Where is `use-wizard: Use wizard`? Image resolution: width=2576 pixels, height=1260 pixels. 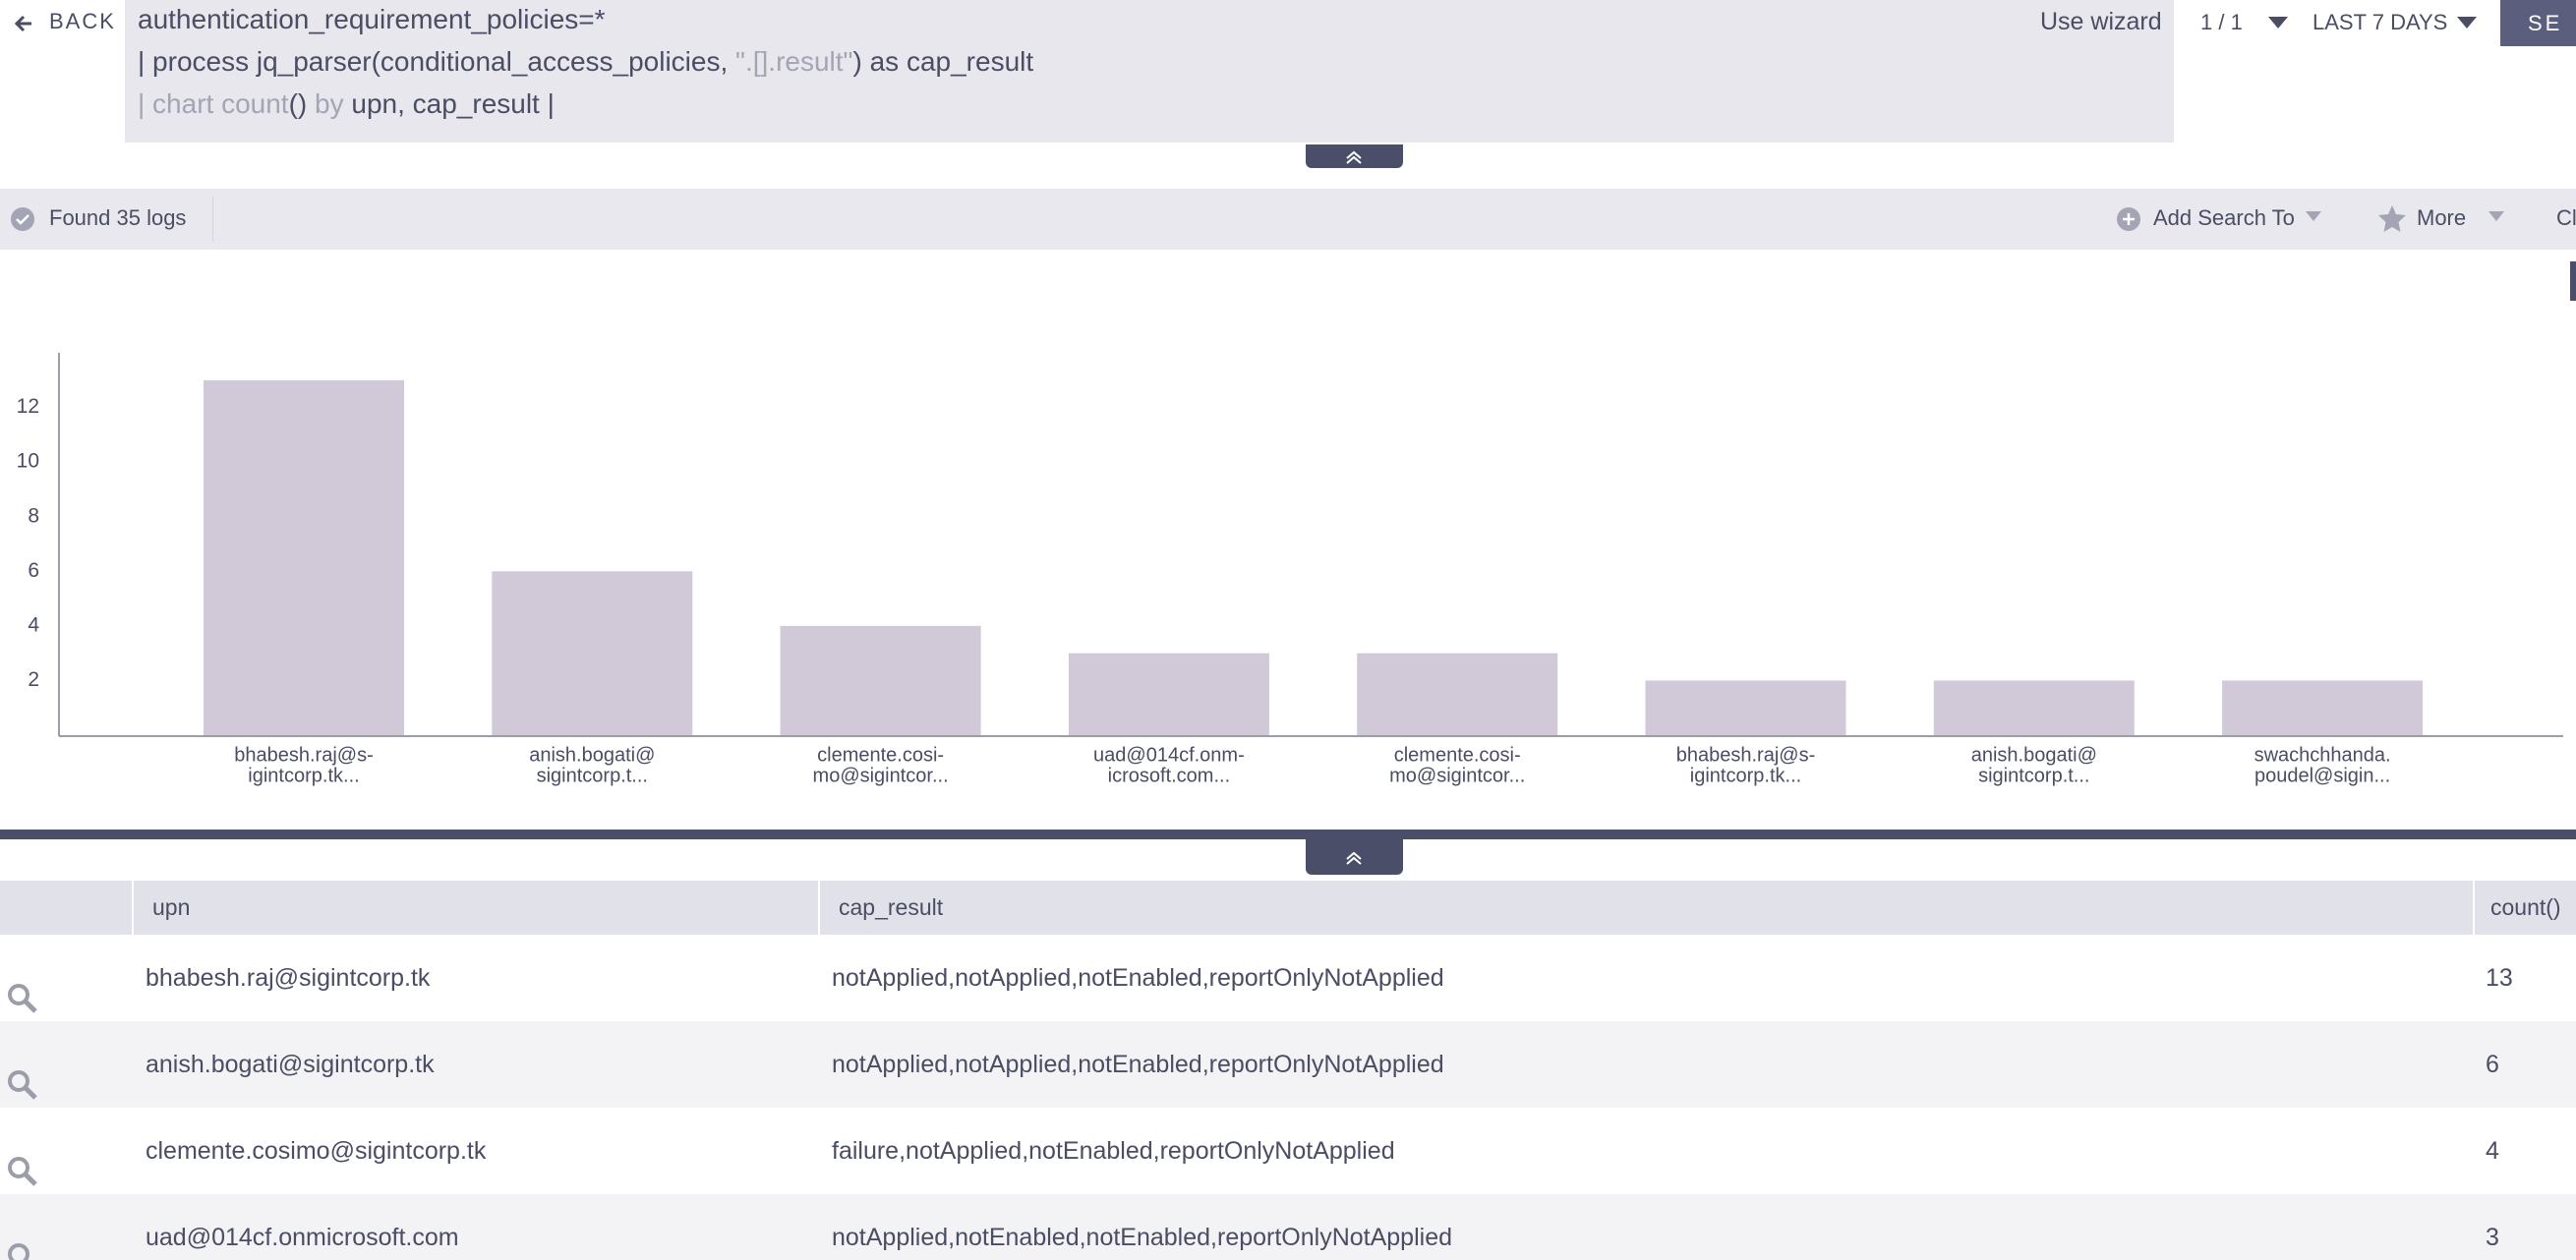 use-wizard: Use wizard is located at coordinates (2101, 21).